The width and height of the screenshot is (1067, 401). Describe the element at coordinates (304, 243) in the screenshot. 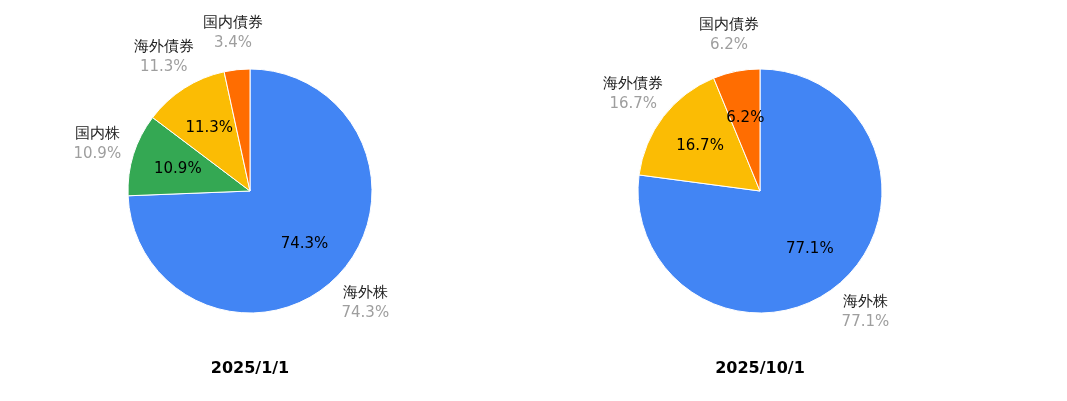

I see `data-label: 74.3%` at that location.